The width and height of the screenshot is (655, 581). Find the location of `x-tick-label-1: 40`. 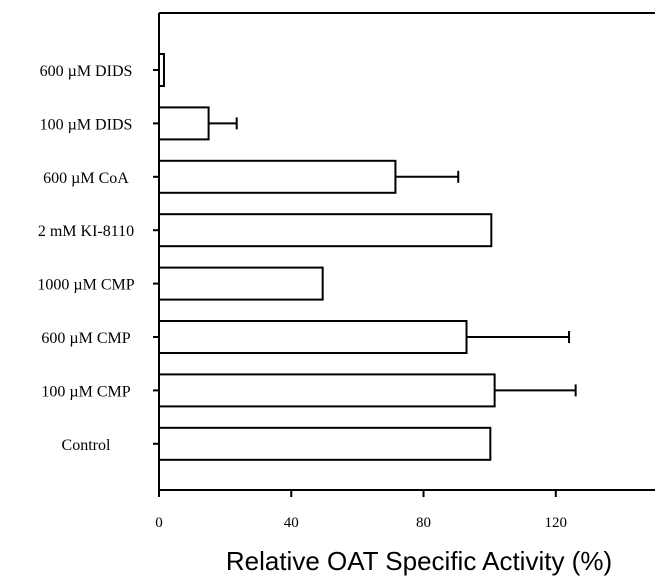

x-tick-label-1: 40 is located at coordinates (291, 523).